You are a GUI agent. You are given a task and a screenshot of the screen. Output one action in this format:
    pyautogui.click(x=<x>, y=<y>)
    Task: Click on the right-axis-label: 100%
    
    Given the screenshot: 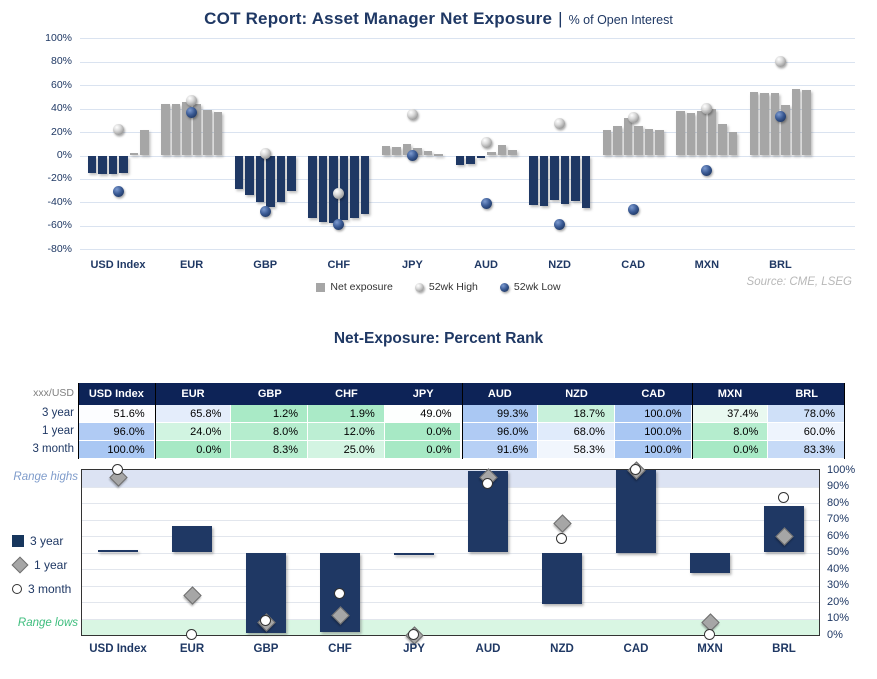 What is the action you would take?
    pyautogui.click(x=841, y=469)
    